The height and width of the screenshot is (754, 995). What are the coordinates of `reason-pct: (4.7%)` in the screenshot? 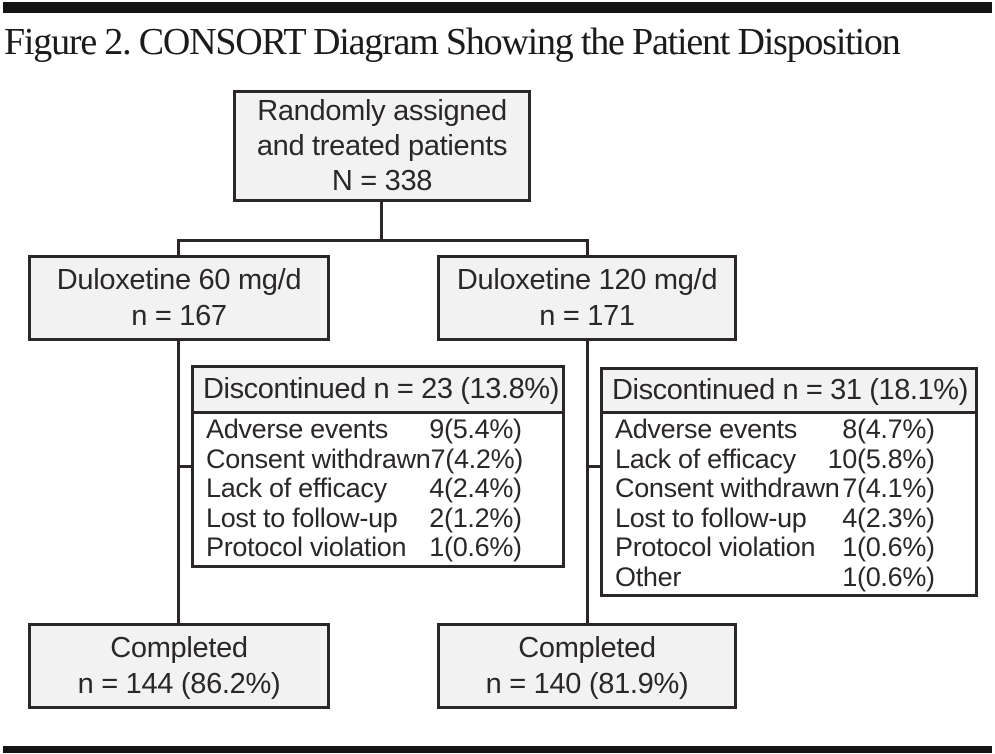 It's located at (896, 429).